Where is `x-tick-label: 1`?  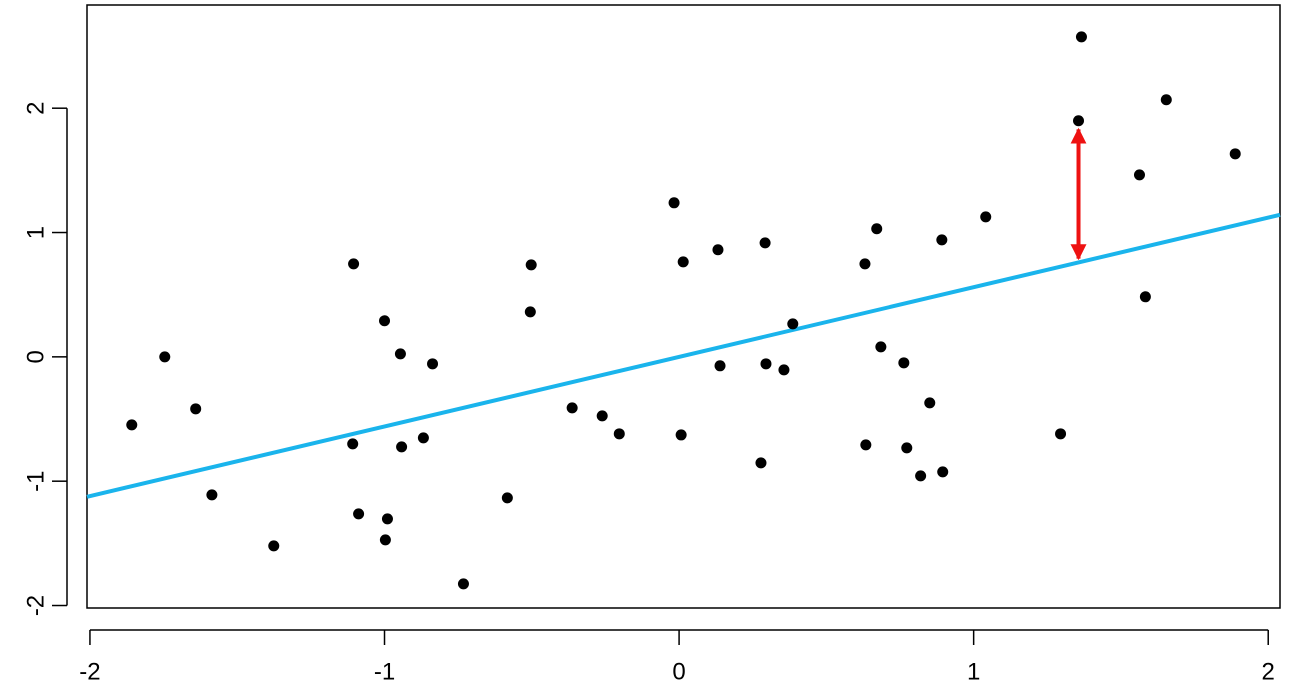 x-tick-label: 1 is located at coordinates (973, 671).